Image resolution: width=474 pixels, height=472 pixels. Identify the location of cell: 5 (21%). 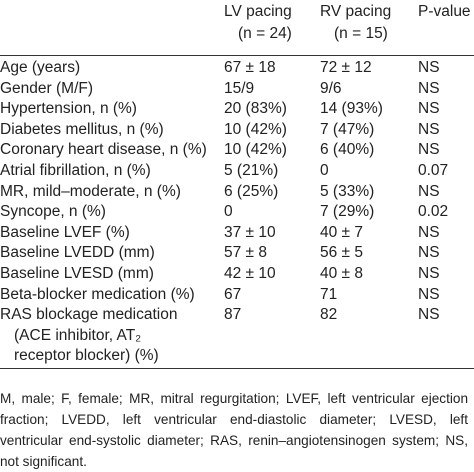
(251, 170).